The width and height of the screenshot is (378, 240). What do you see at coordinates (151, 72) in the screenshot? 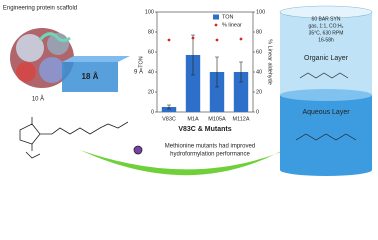
I see `y-tick-label: 40` at bounding box center [151, 72].